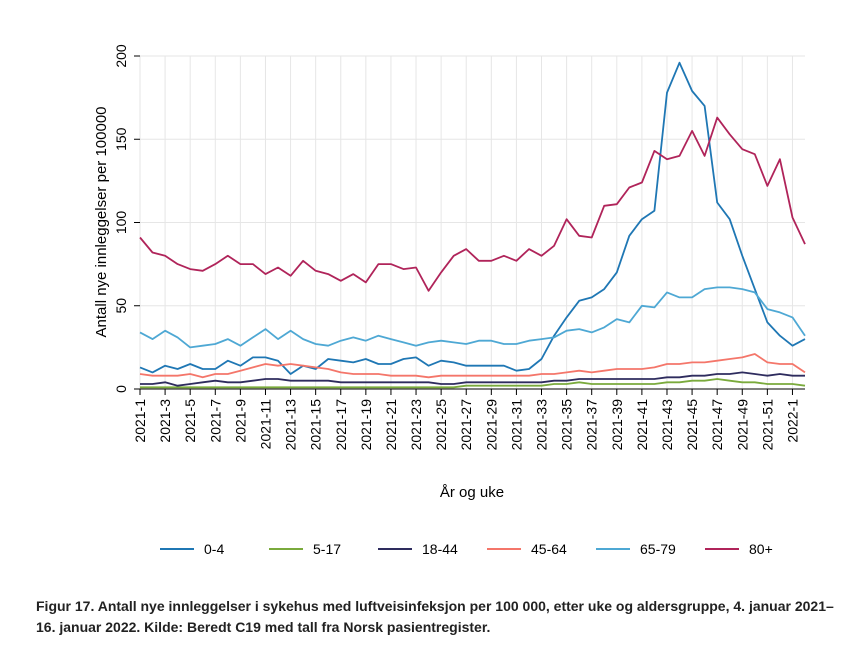  I want to click on x-tick-label: 2021-17, so click(341, 425).